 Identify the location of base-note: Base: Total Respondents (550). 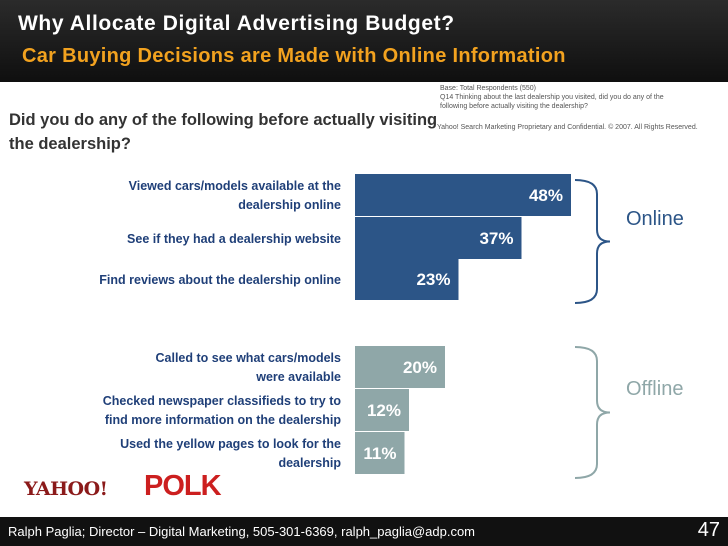
(488, 88).